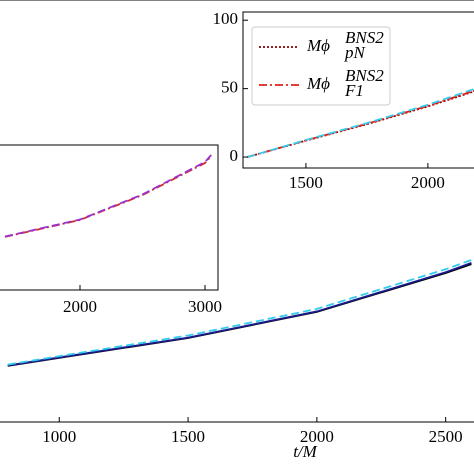  I want to click on x-tick-label: 2500, so click(446, 436).